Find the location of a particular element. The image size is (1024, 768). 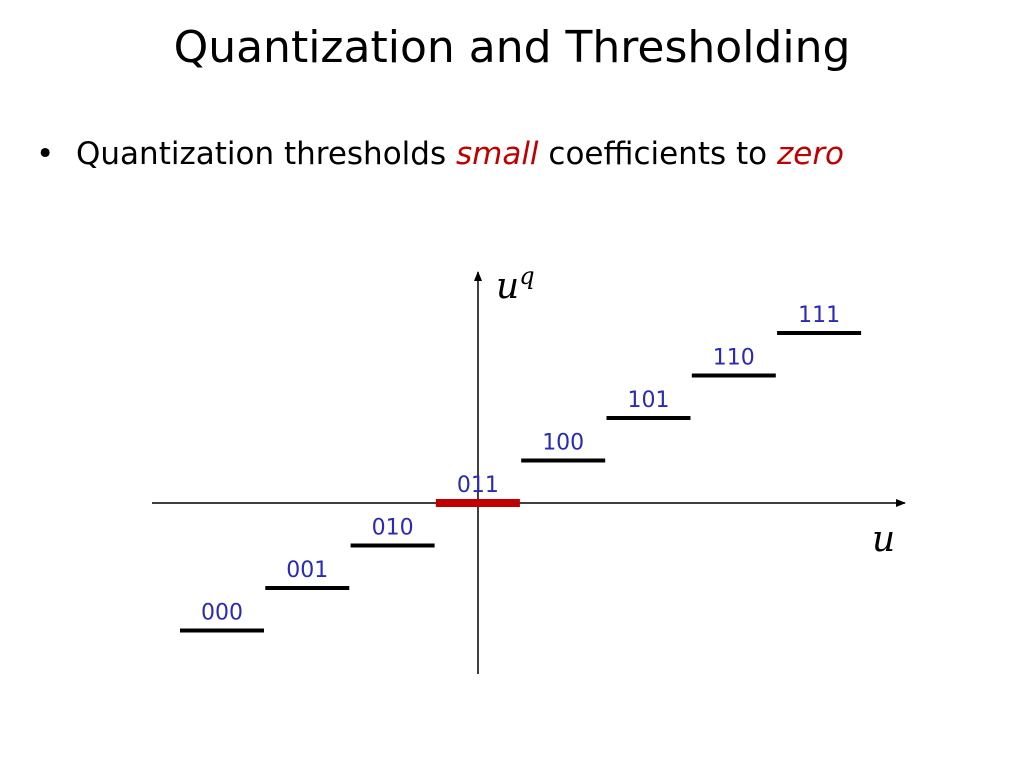

bullet-text-start: Quantization thresholds is located at coordinates (266, 154).